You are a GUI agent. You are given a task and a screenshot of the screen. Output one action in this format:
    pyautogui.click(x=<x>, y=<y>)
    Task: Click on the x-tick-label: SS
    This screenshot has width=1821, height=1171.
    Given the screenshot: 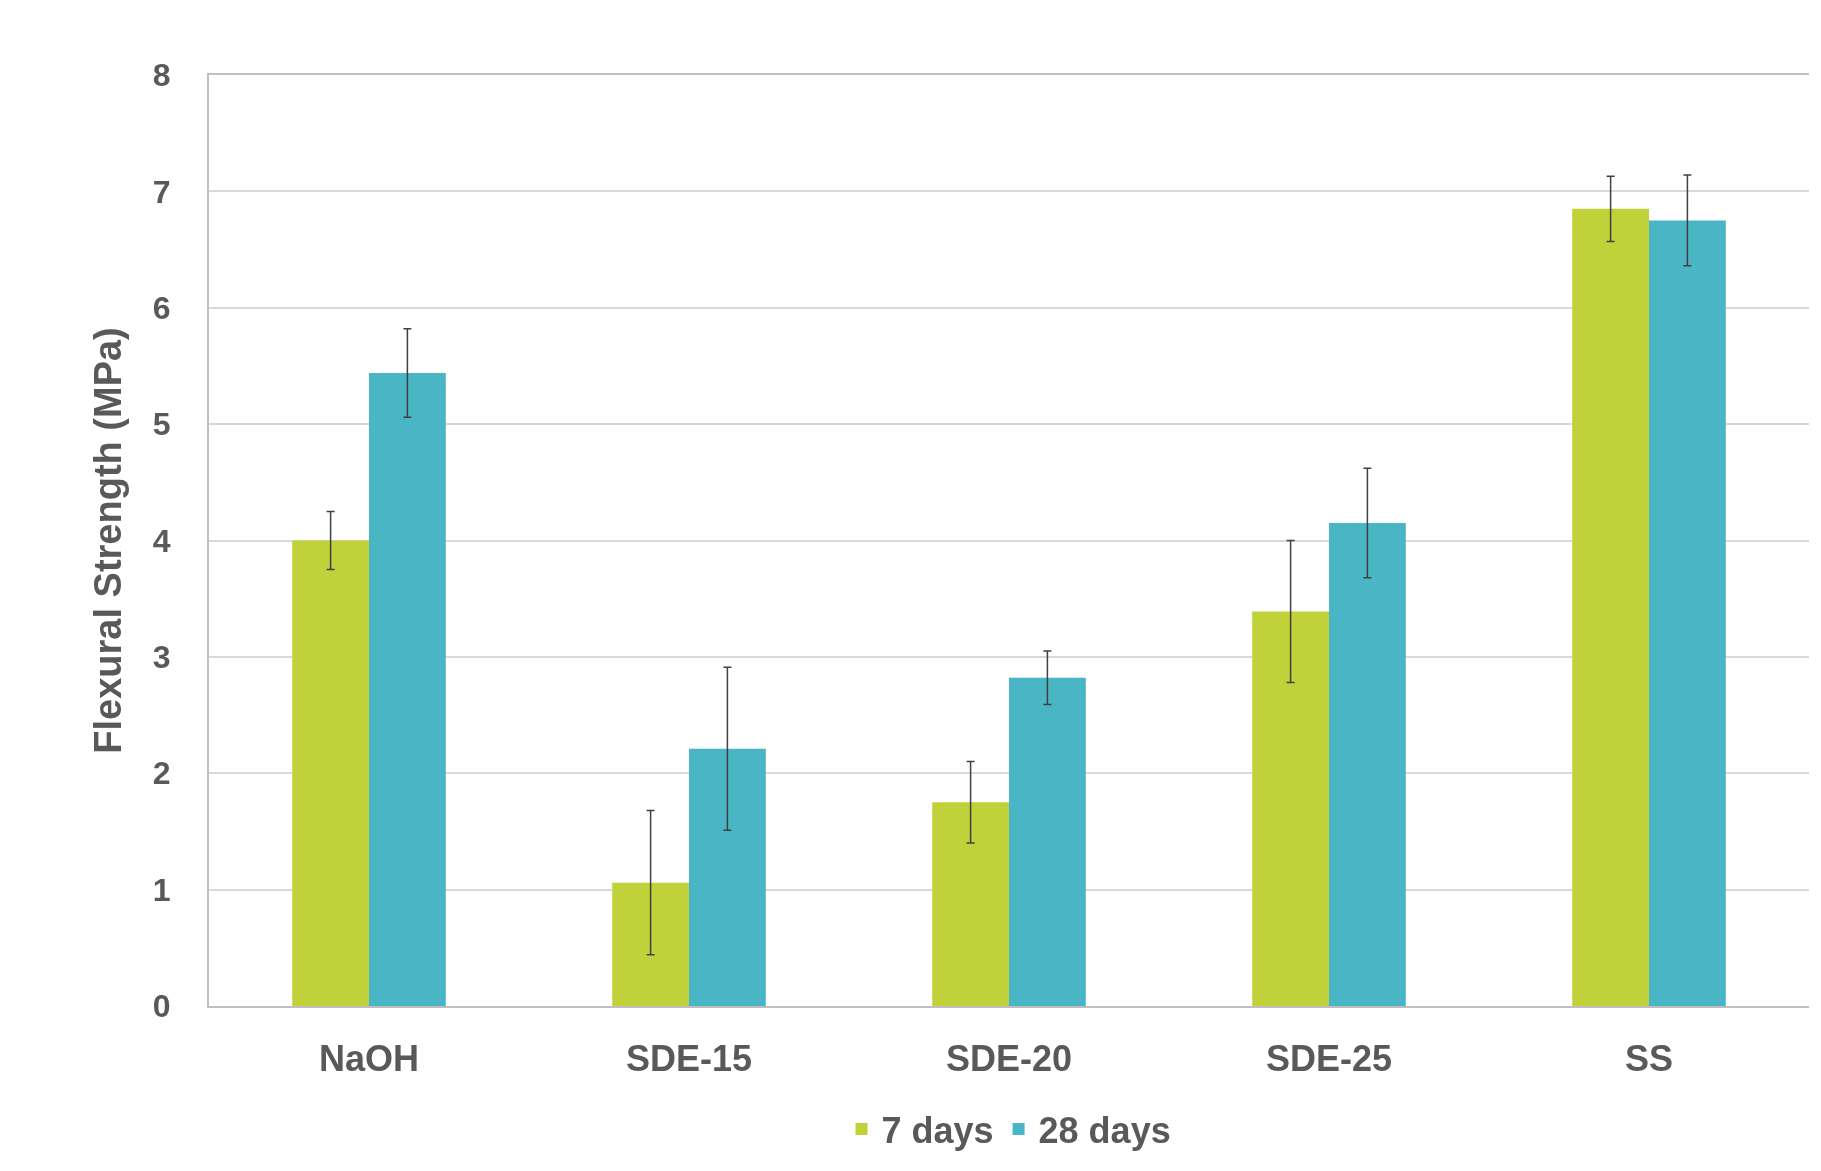 What is the action you would take?
    pyautogui.click(x=1649, y=1059)
    